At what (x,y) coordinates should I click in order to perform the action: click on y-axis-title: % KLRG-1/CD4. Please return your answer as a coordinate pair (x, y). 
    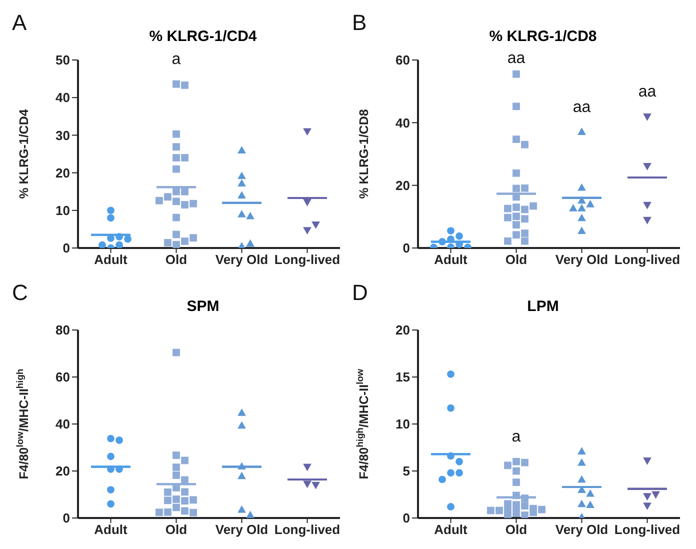
    Looking at the image, I should click on (24, 154).